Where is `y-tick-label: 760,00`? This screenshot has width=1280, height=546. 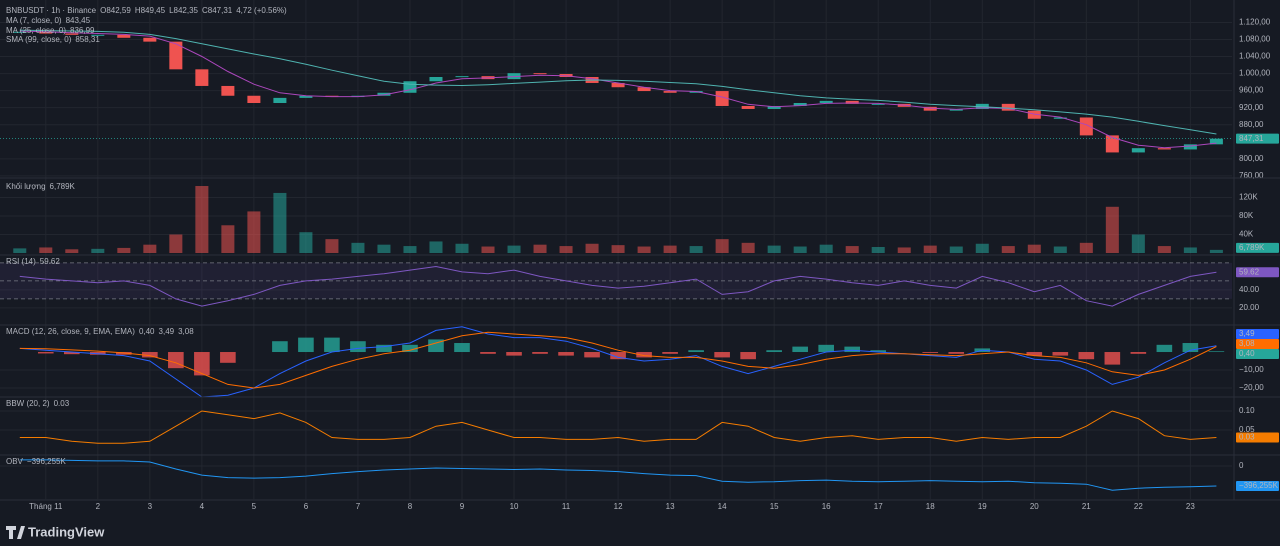
y-tick-label: 760,00 is located at coordinates (1251, 175).